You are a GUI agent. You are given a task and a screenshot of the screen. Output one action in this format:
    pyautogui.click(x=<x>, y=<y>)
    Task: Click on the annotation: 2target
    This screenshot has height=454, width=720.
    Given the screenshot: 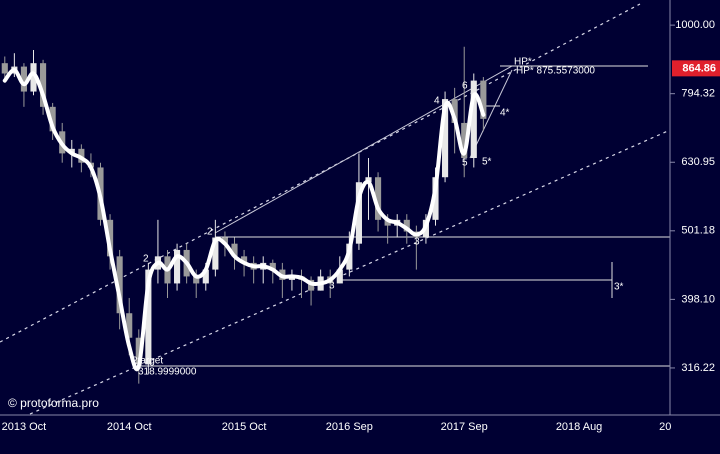 What is the action you would take?
    pyautogui.click(x=147, y=361)
    